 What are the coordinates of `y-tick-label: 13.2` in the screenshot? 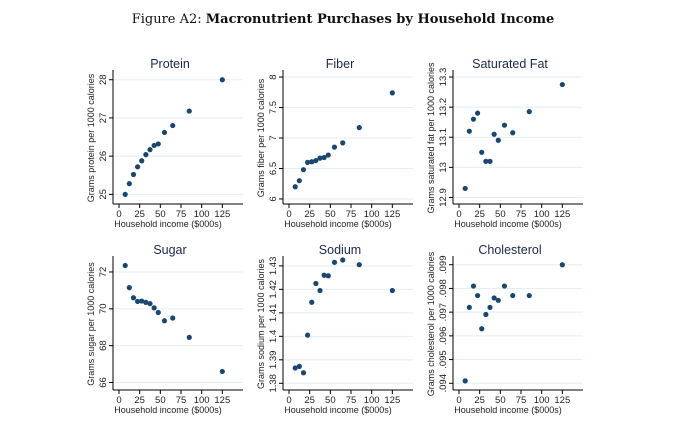 It's located at (443, 107).